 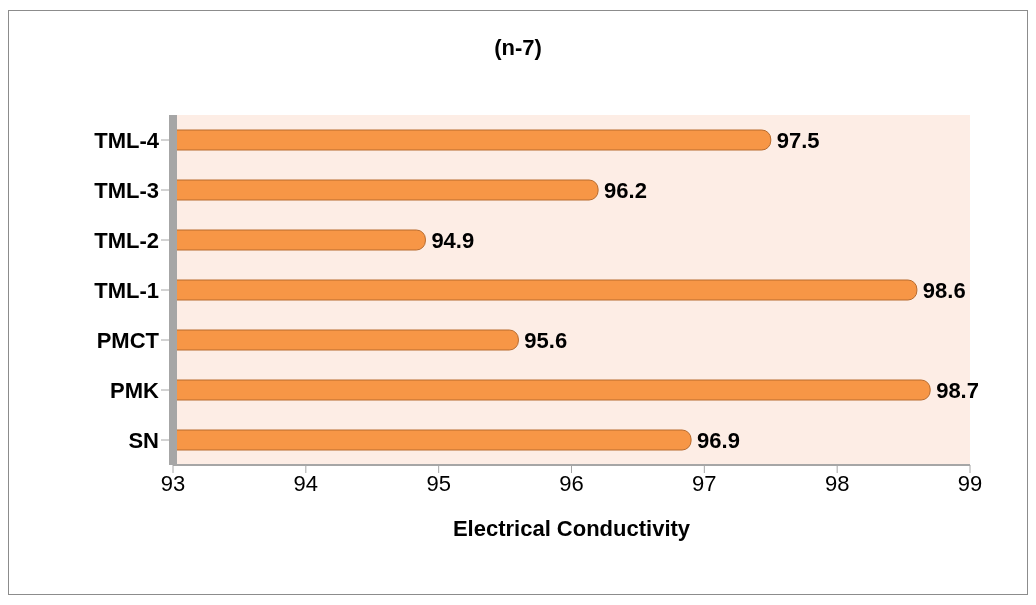 What do you see at coordinates (135, 390) in the screenshot?
I see `y-tick-label: PMK` at bounding box center [135, 390].